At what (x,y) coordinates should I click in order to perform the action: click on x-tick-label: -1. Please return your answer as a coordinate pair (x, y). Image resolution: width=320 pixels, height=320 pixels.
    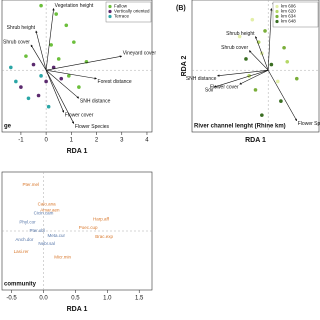
    Looking at the image, I should click on (21, 141).